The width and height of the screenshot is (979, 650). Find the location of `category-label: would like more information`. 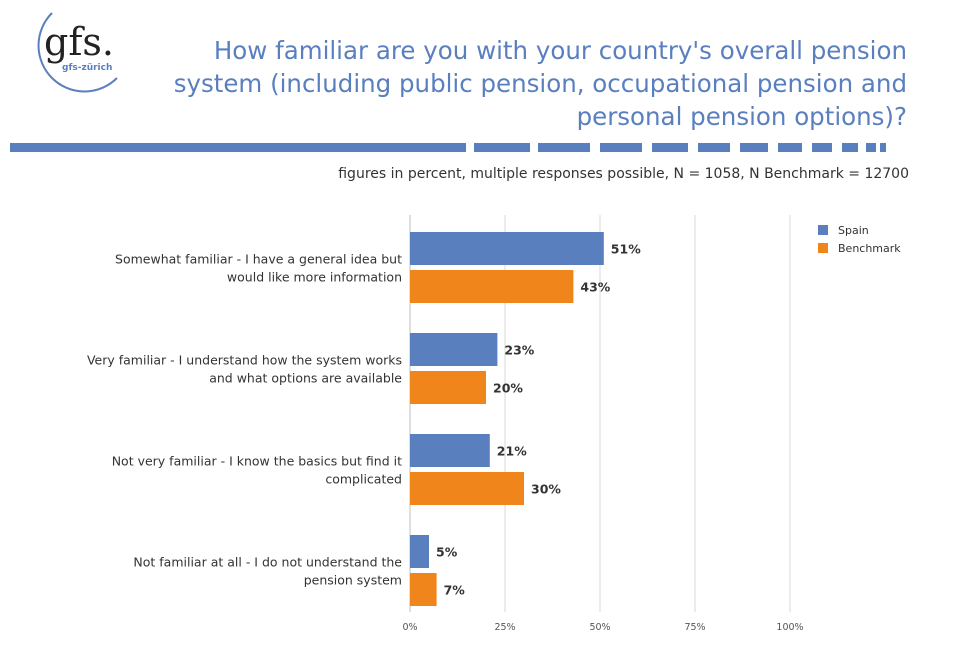

category-label: would like more information is located at coordinates (314, 277).